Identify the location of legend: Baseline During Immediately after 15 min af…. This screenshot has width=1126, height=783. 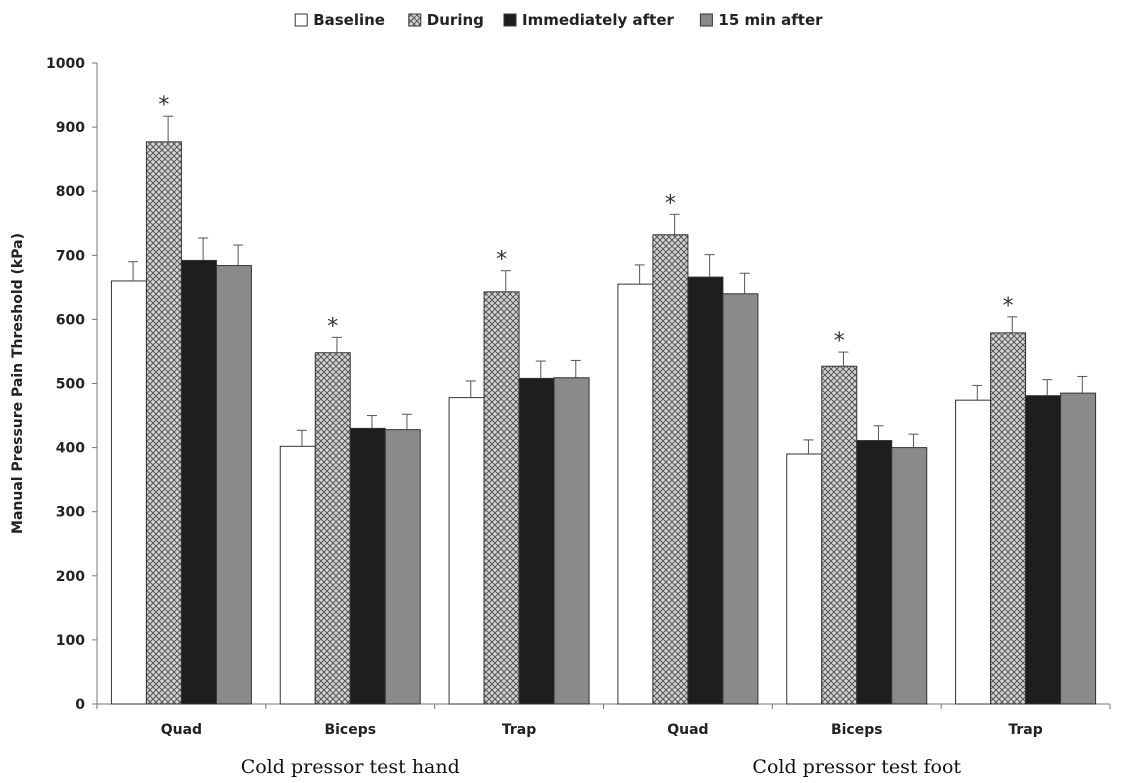
(558, 20).